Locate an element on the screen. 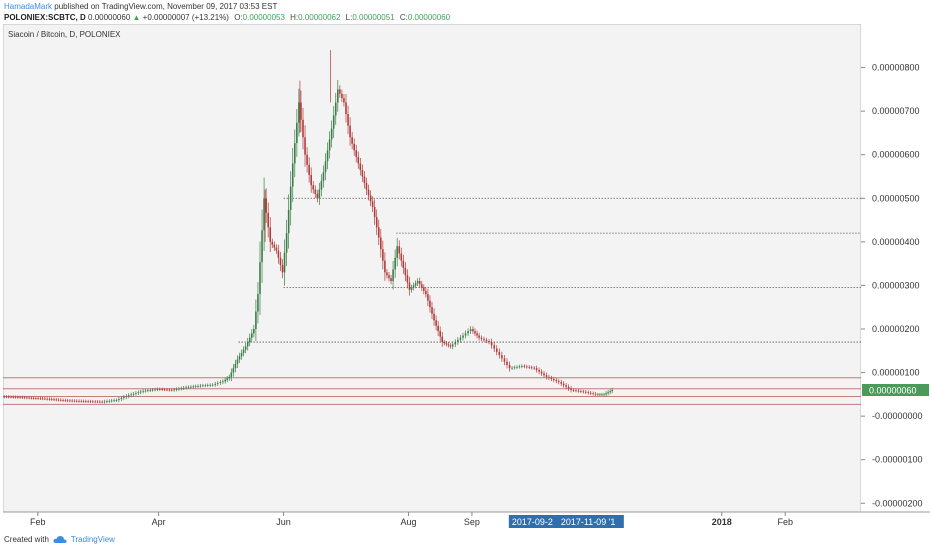 This screenshot has width=932, height=550. cloud-icon is located at coordinates (60, 539).